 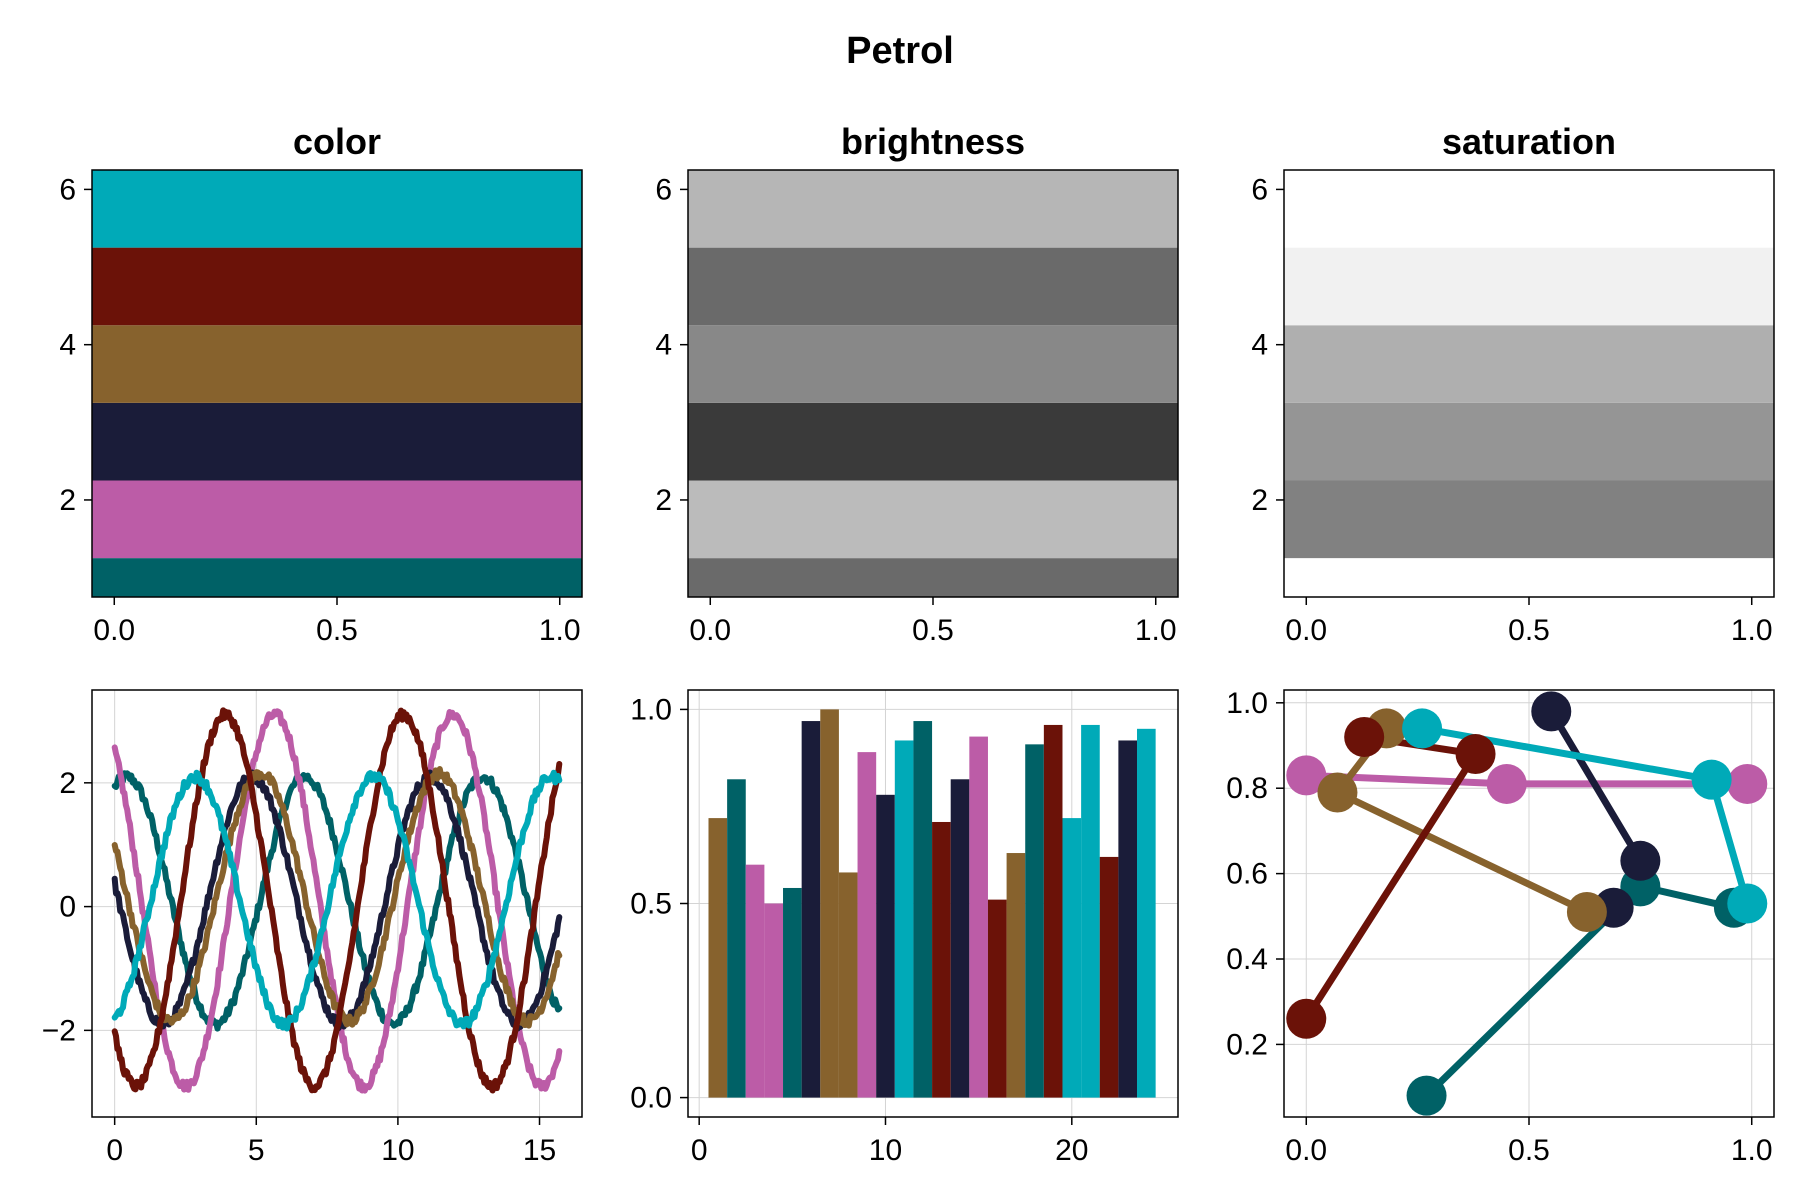 I want to click on panel-title: brightness, so click(x=933, y=141).